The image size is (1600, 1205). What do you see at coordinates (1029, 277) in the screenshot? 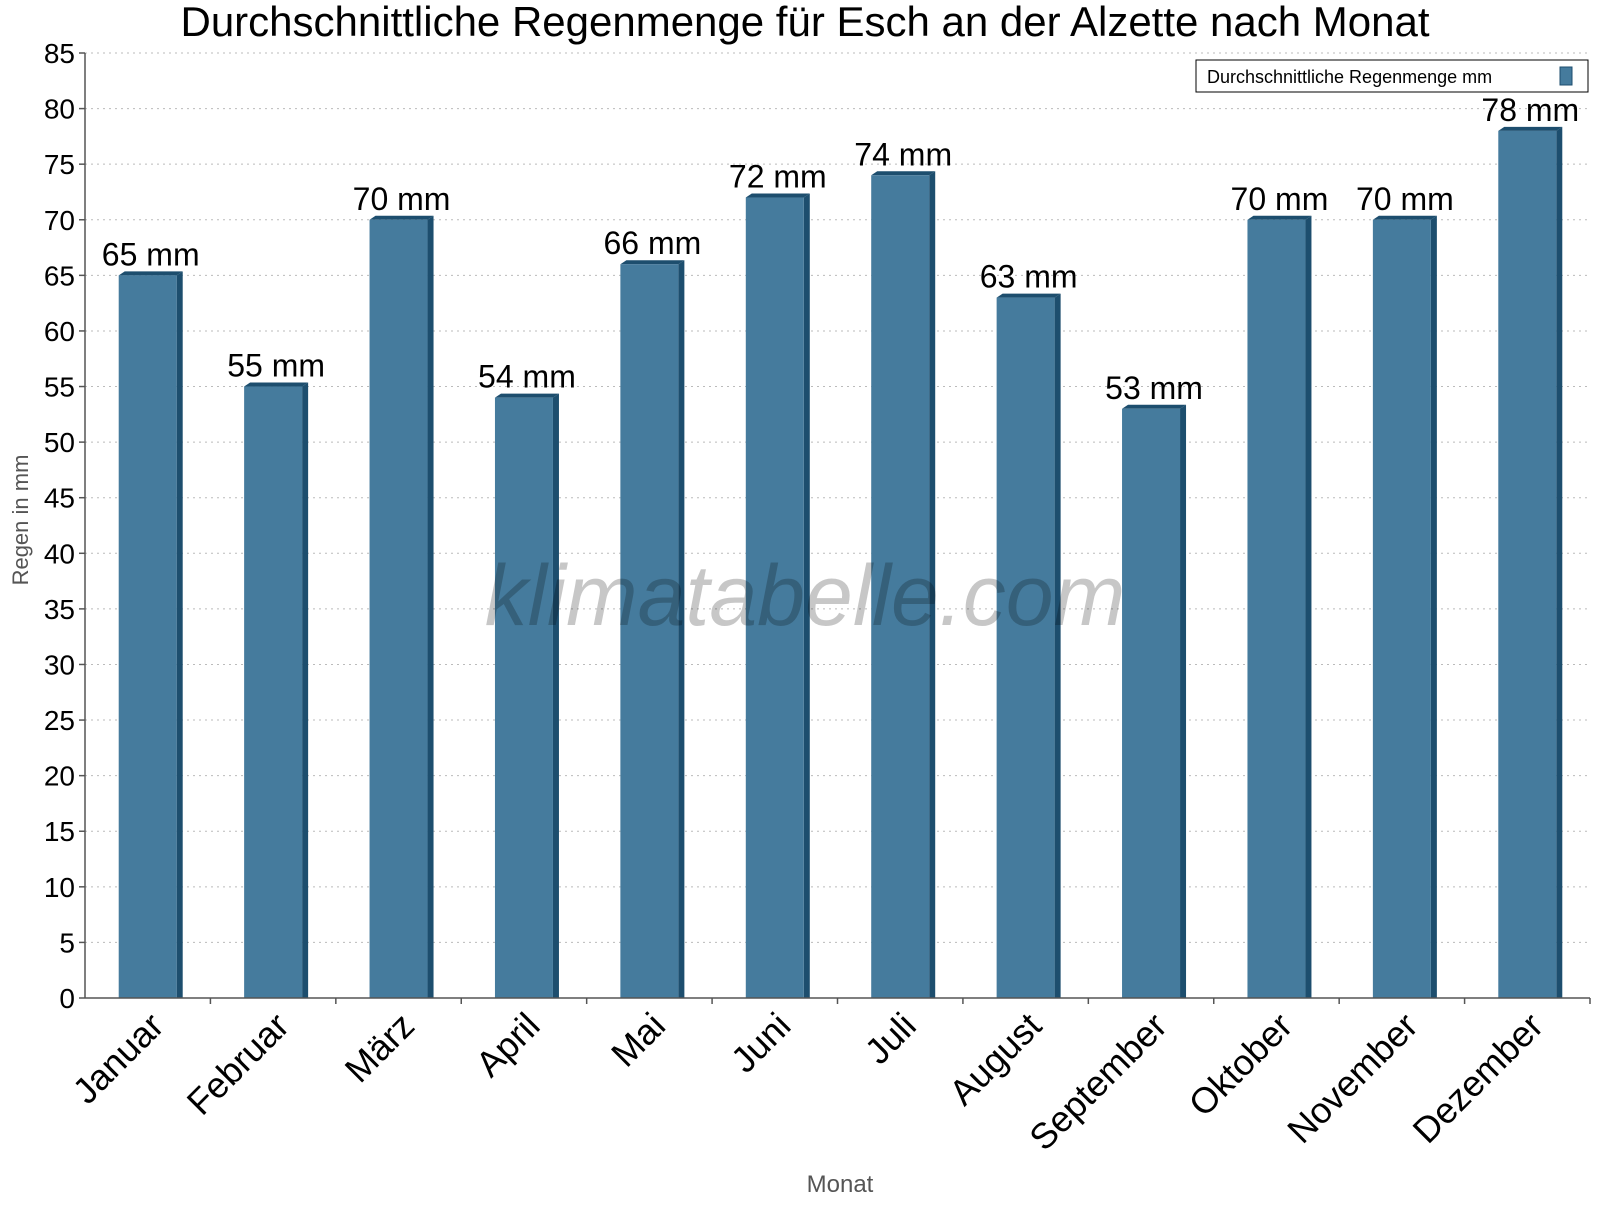
I see `value-label: 63 mm` at bounding box center [1029, 277].